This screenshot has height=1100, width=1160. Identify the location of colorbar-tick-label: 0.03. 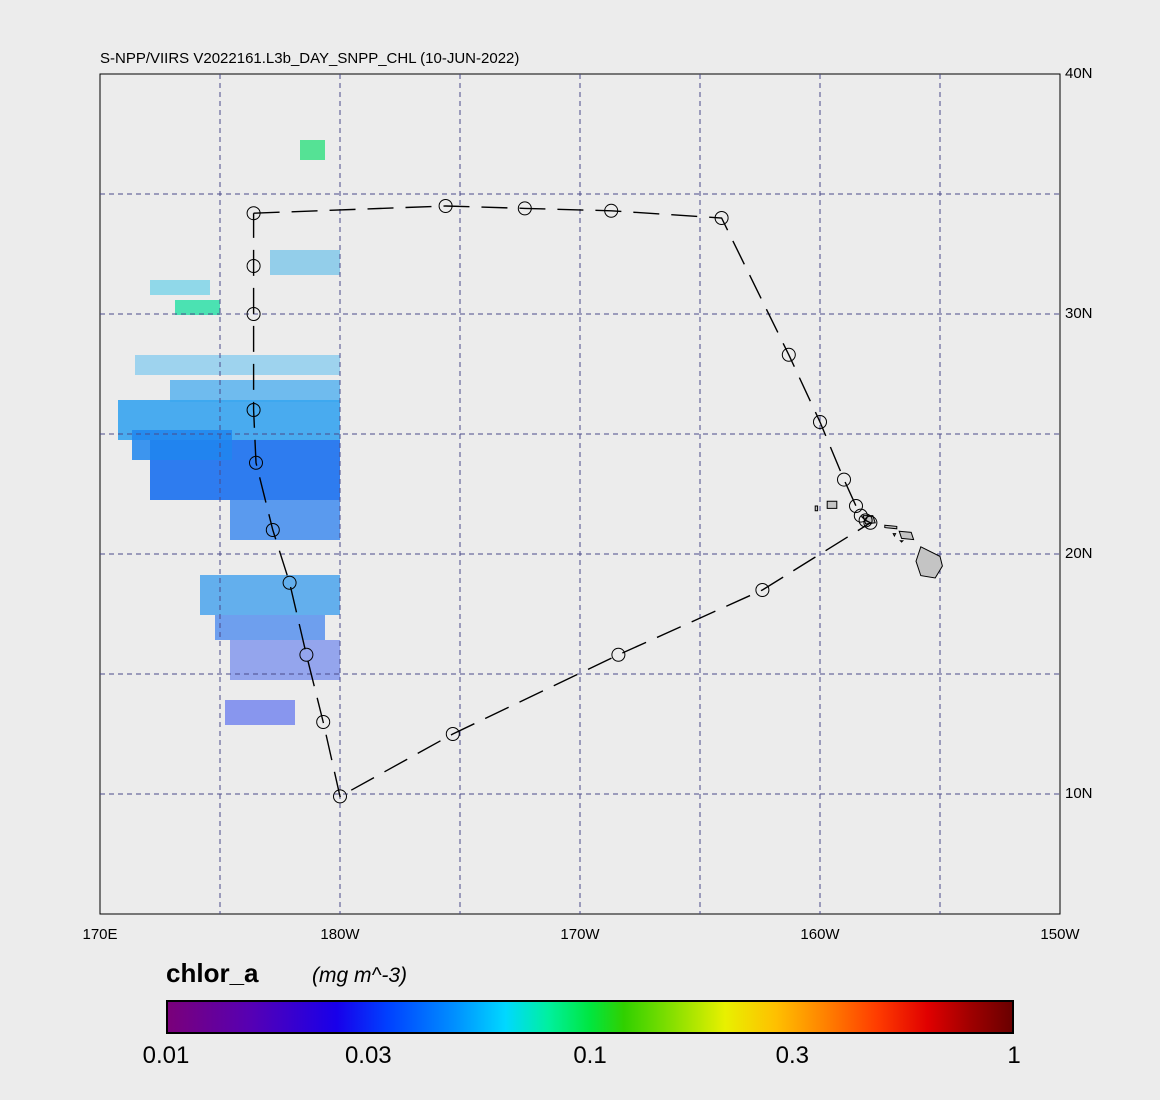
(368, 1055).